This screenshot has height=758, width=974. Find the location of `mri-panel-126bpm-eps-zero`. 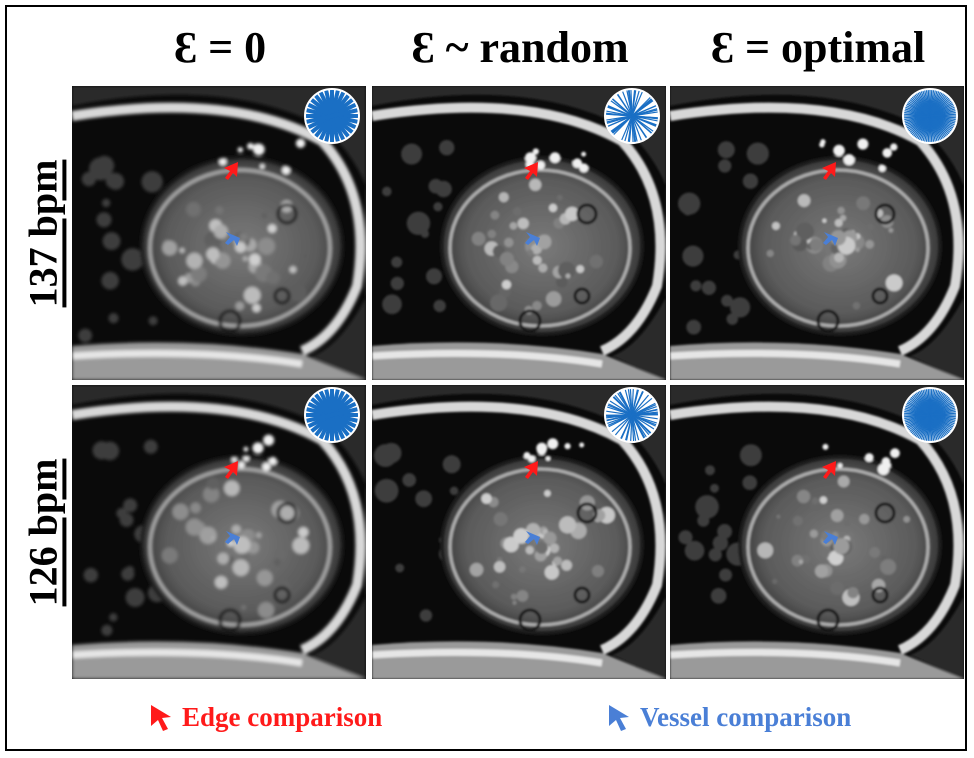

mri-panel-126bpm-eps-zero is located at coordinates (219, 532).